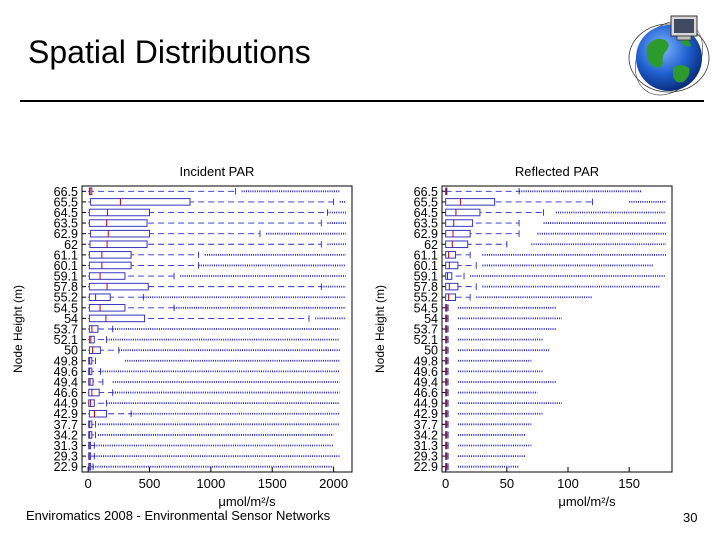 This screenshot has width=720, height=540. What do you see at coordinates (426, 330) in the screenshot?
I see `reflected-y-tick-label: 53.7` at bounding box center [426, 330].